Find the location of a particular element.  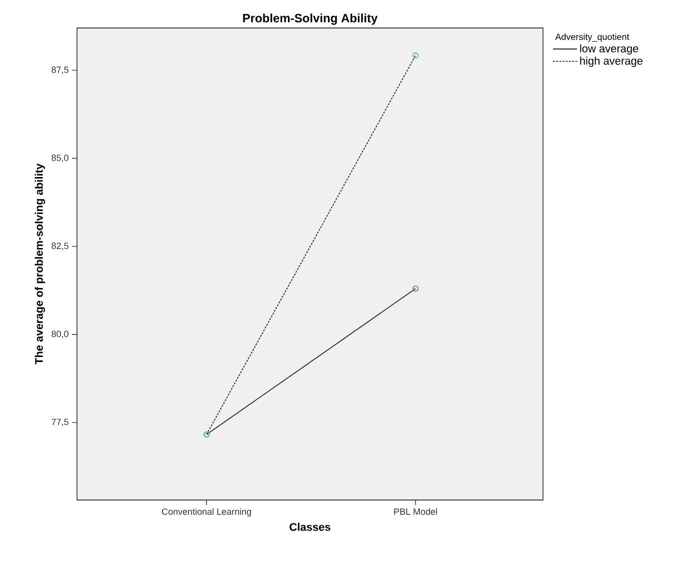

legend-title: Adversity_quotient is located at coordinates (592, 37).